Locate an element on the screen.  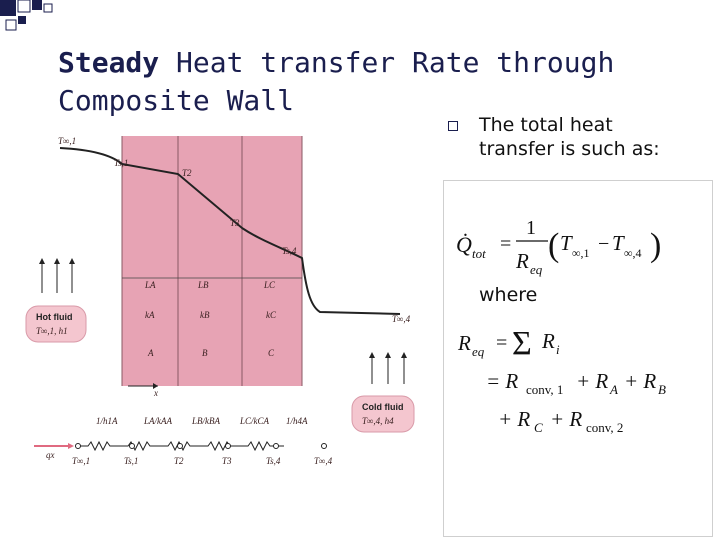
title-line2: Composite Wall is located at coordinates (176, 100).